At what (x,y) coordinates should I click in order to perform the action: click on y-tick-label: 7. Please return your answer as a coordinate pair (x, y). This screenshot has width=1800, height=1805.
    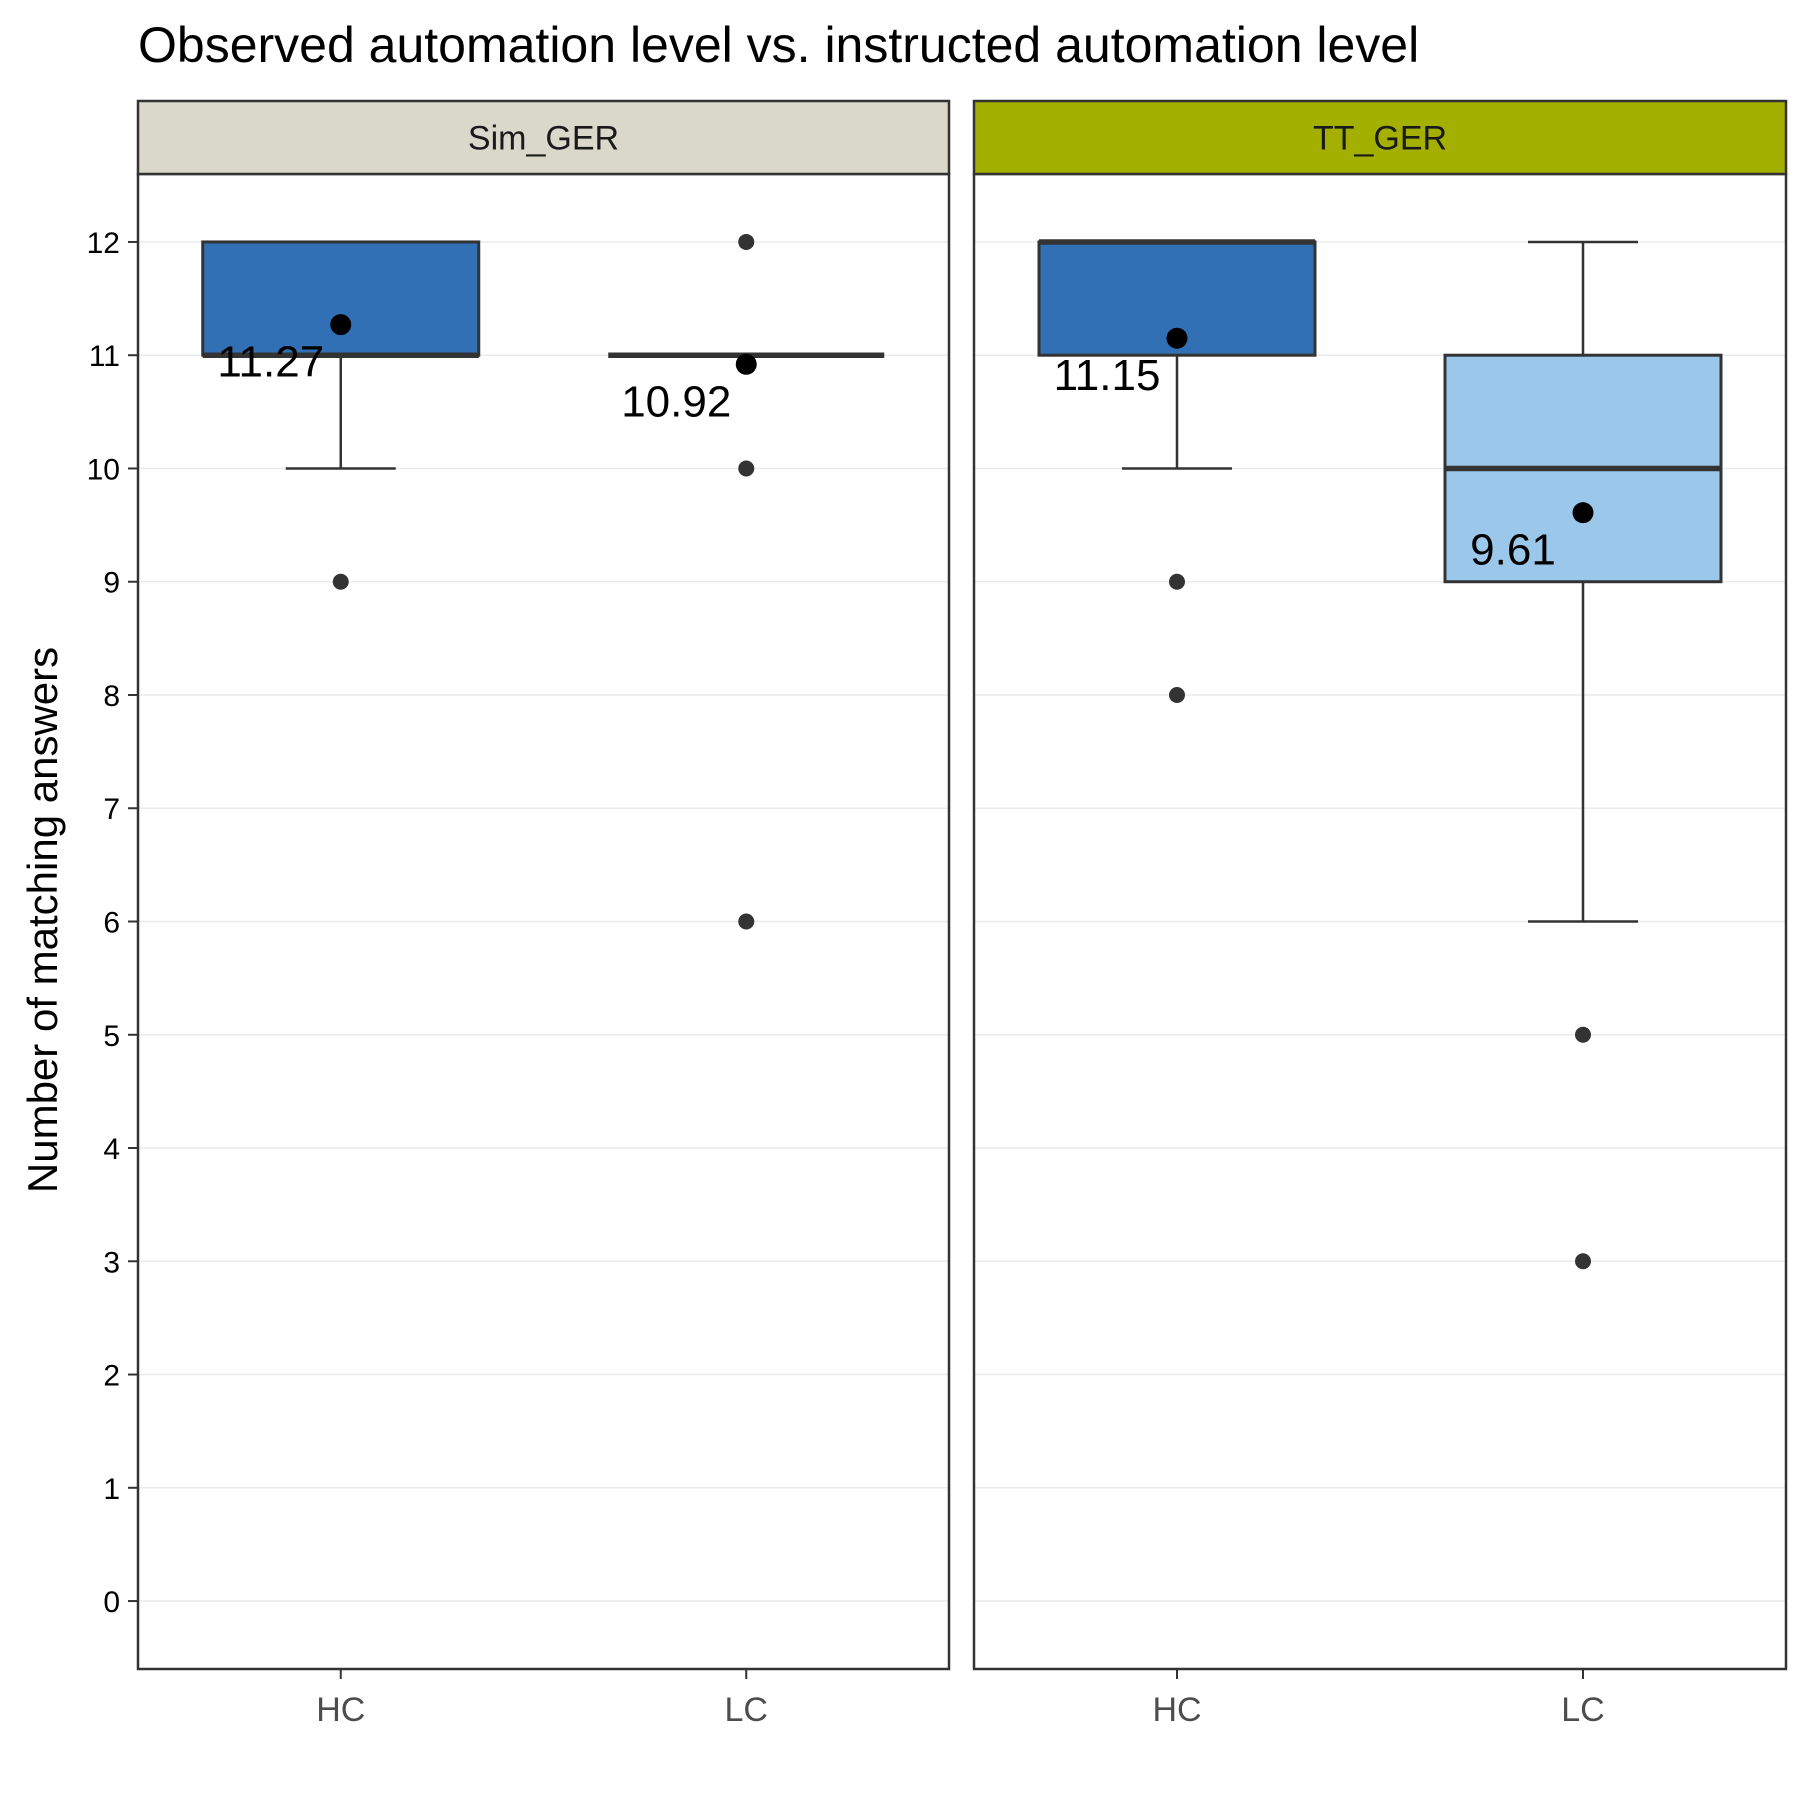
    Looking at the image, I should click on (111, 809).